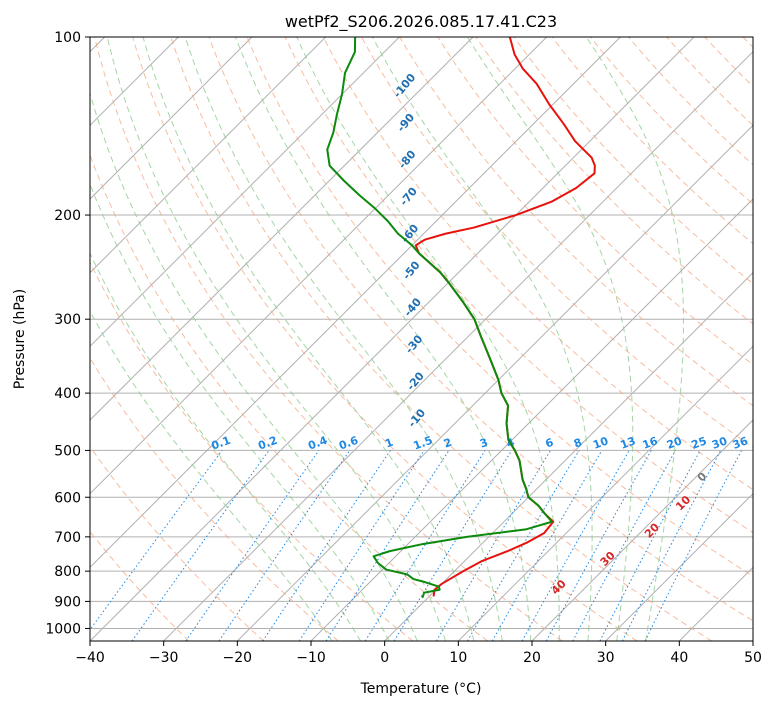 The width and height of the screenshot is (775, 712). Describe the element at coordinates (63, 629) in the screenshot. I see `y-tick-label: 1000` at that location.